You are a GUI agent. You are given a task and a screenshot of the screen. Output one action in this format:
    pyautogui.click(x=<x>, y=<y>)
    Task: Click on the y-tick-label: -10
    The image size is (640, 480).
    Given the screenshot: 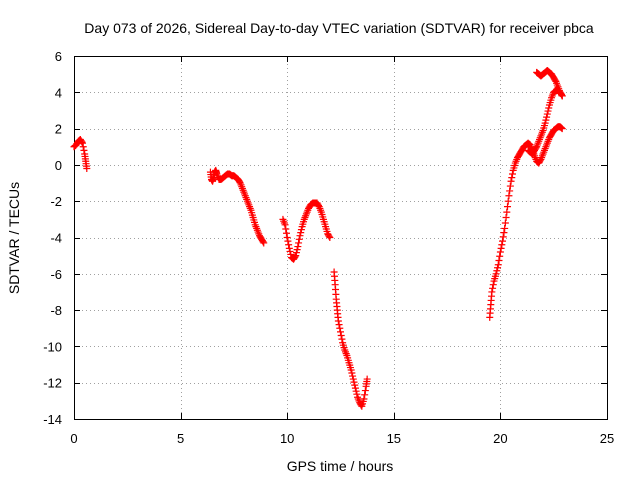 What is the action you would take?
    pyautogui.click(x=52, y=346)
    